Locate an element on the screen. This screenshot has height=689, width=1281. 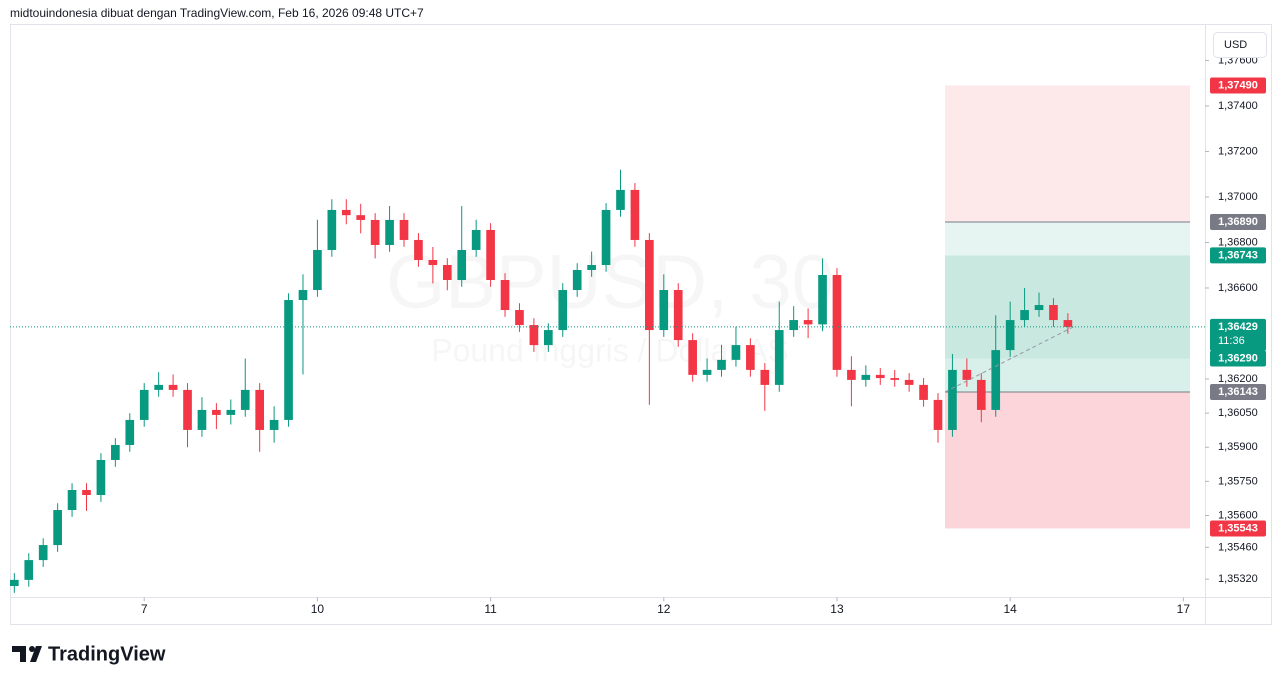
y-tick-label: 1,37000 is located at coordinates (1238, 197).